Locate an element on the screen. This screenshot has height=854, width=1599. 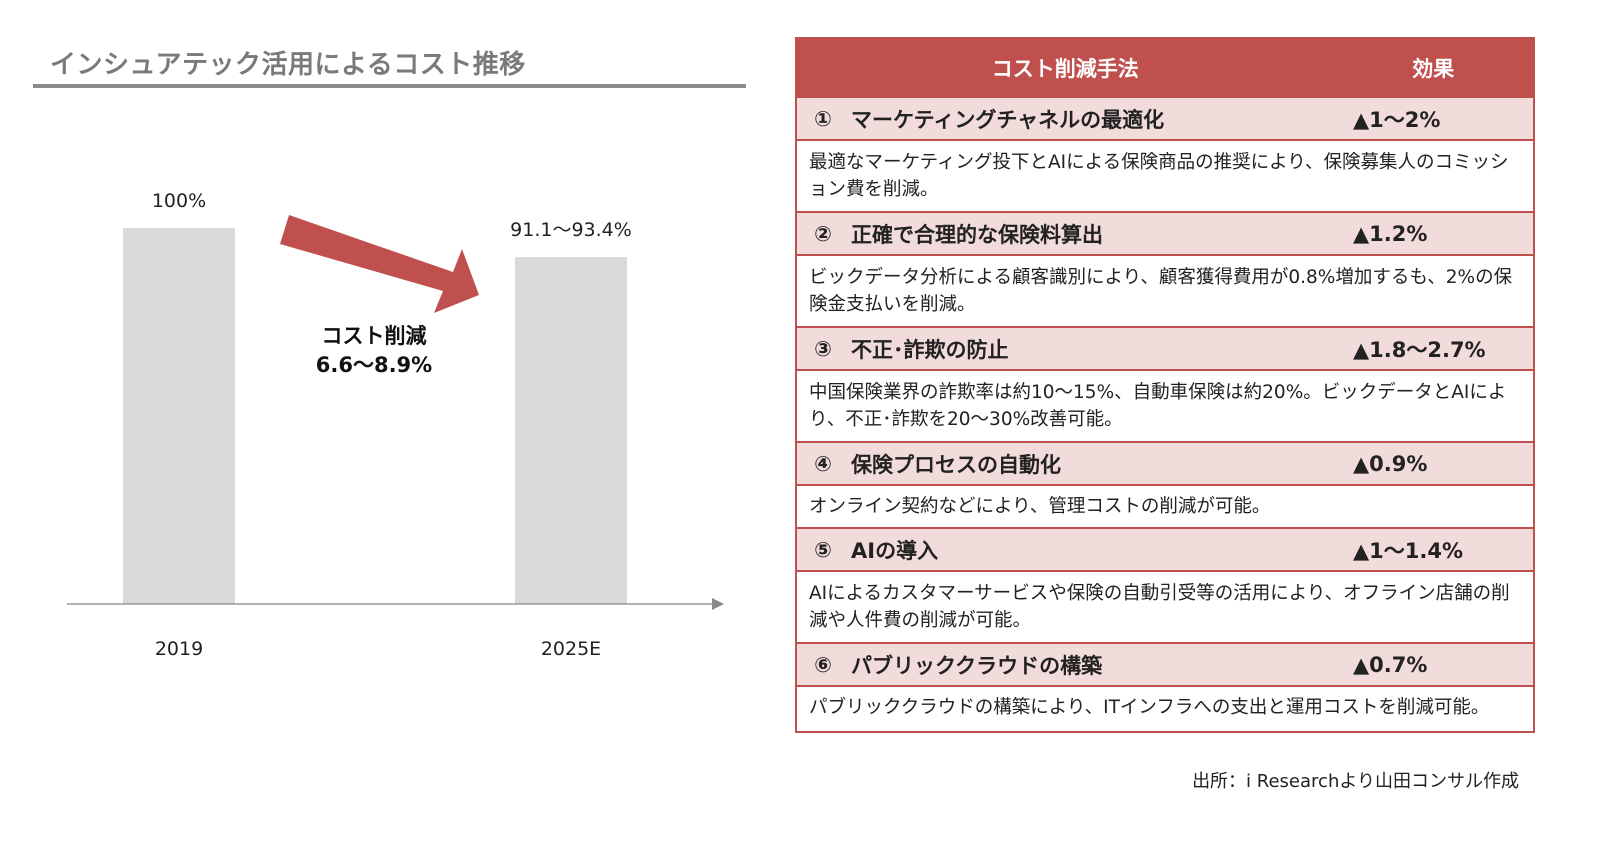
bar-2019 is located at coordinates (179, 416).